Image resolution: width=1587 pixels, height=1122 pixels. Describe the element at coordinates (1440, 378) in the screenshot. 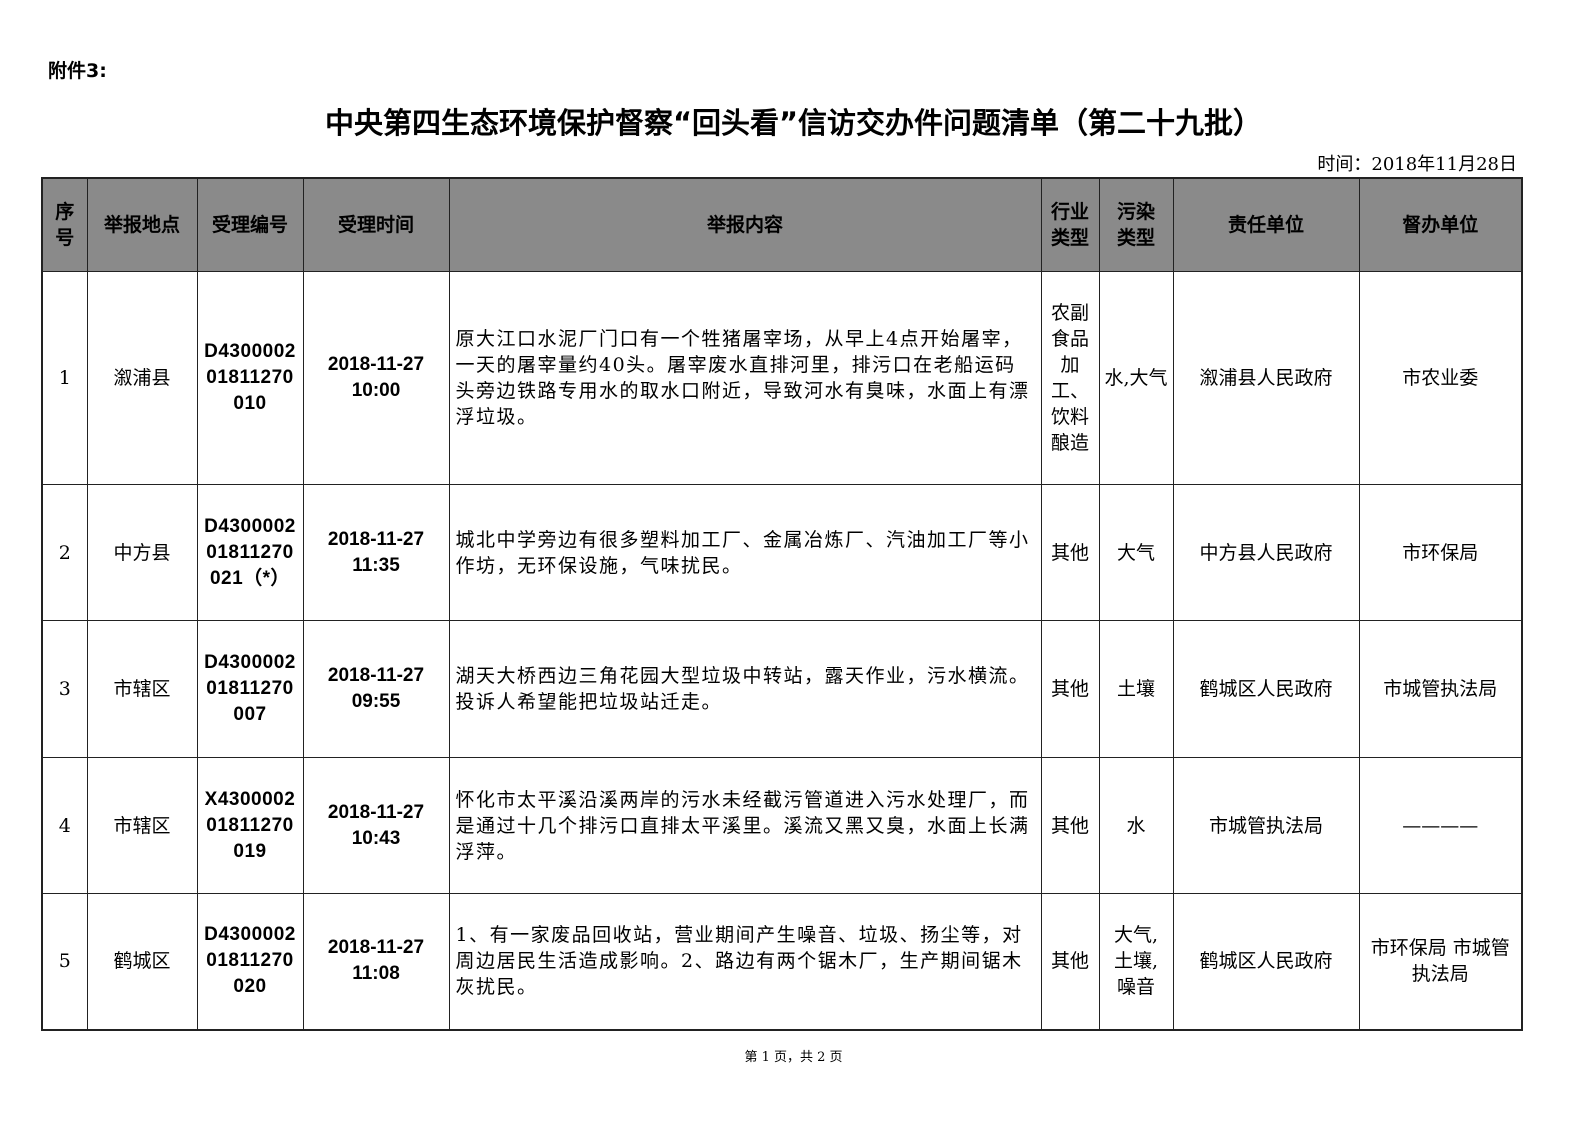

I see `supervising-unit: 市农业委` at that location.